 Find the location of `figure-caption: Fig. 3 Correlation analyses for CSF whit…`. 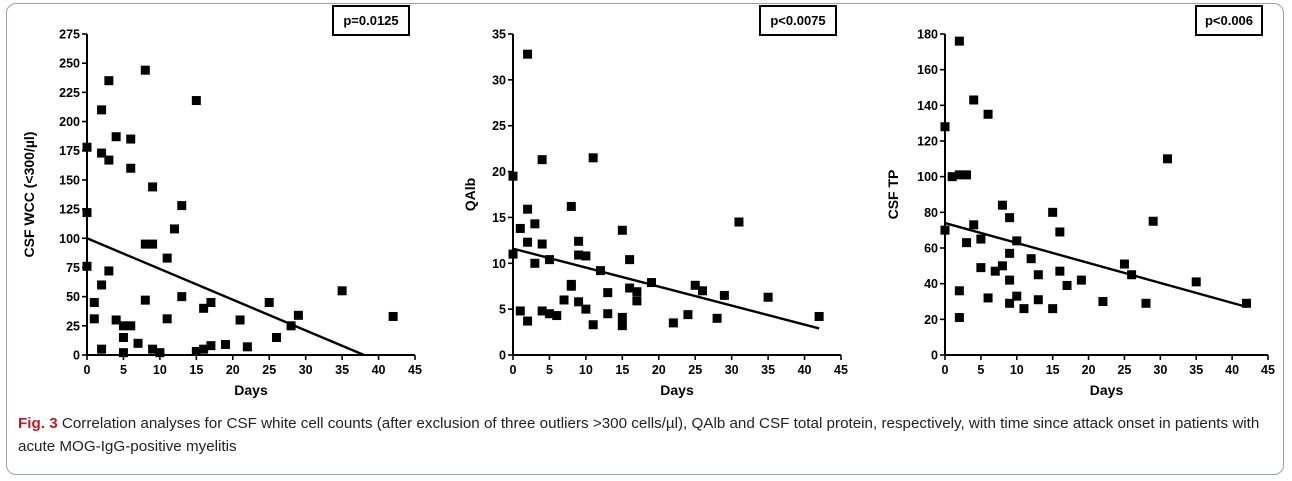

figure-caption: Fig. 3 Correlation analyses for CSF whit… is located at coordinates (645, 435).